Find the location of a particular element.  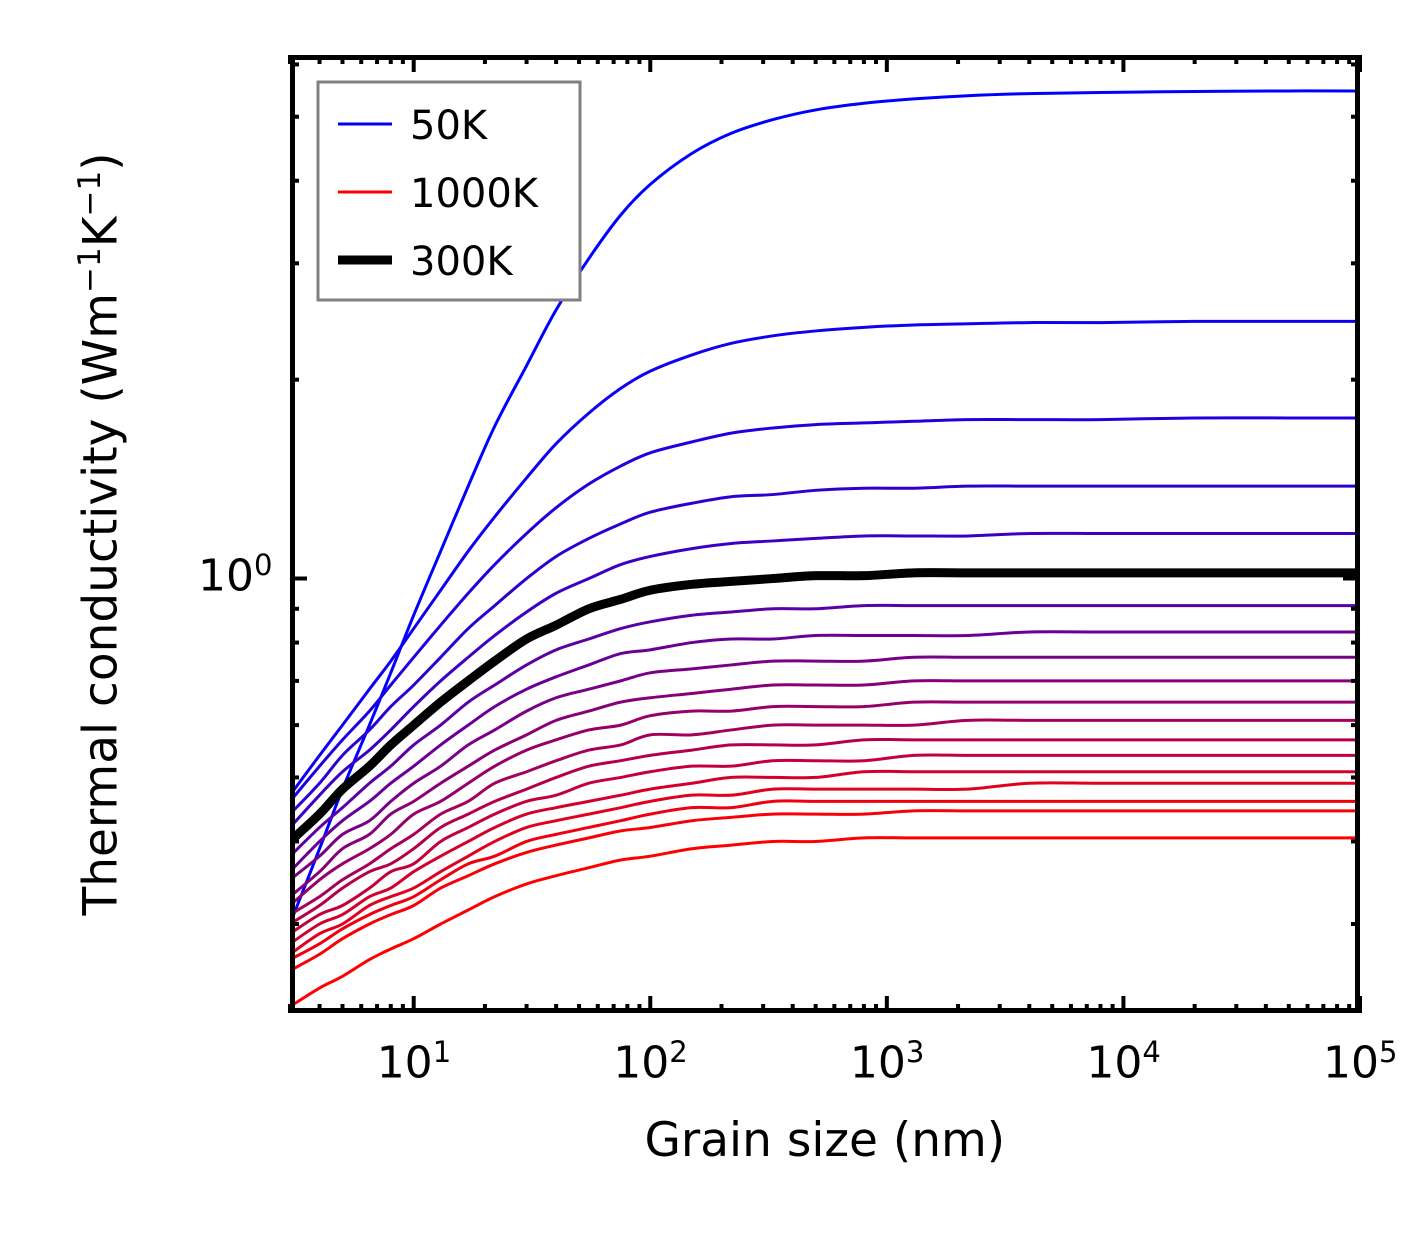

curve-650k is located at coordinates (825, 831).